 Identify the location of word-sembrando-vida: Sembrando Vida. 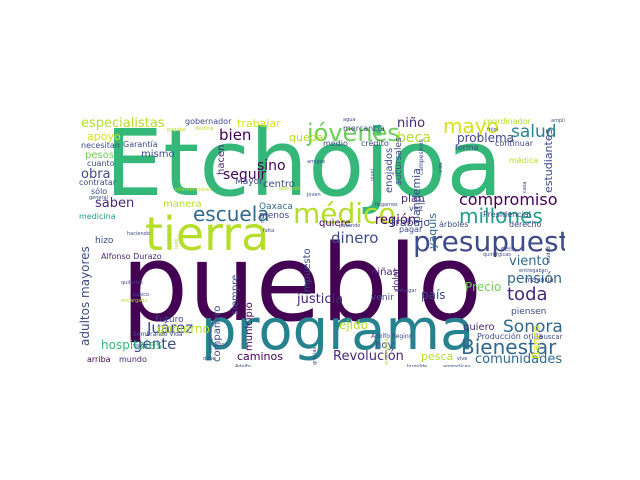
(158, 334).